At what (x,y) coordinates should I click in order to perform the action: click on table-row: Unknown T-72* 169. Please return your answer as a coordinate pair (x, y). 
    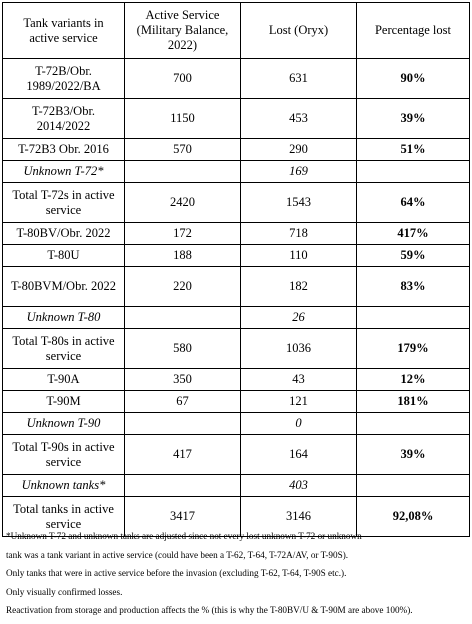
    Looking at the image, I should click on (236, 171).